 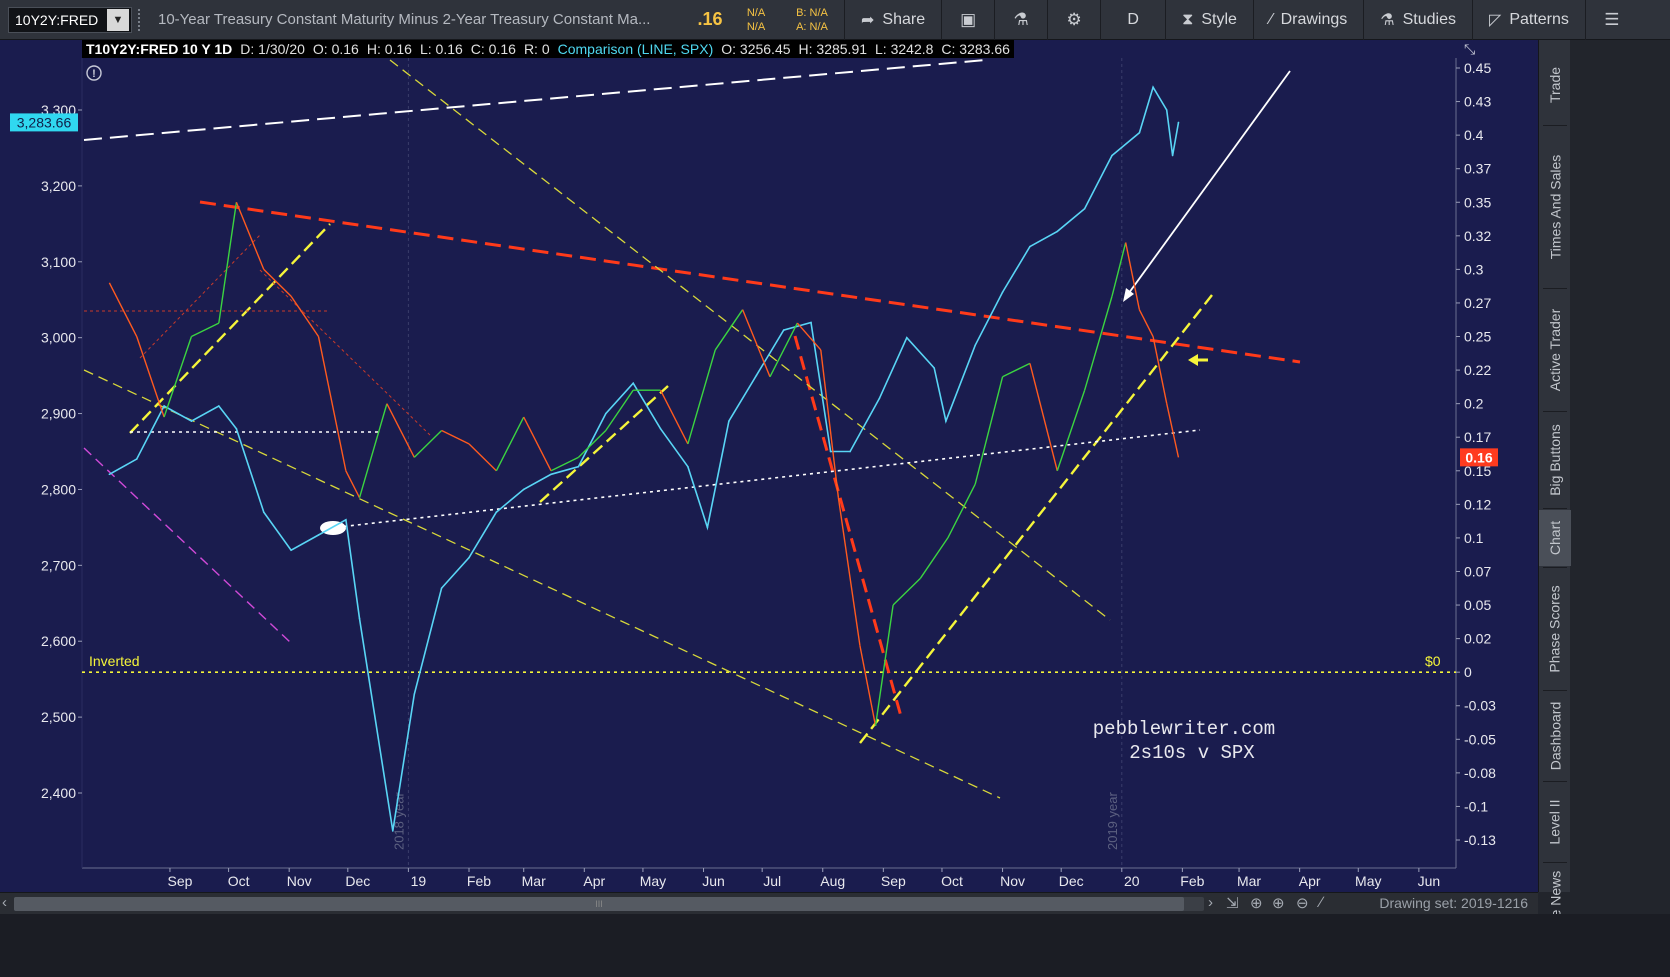 What do you see at coordinates (1453, 903) in the screenshot?
I see `drawing-set-label: Drawing set: 2019-1216` at bounding box center [1453, 903].